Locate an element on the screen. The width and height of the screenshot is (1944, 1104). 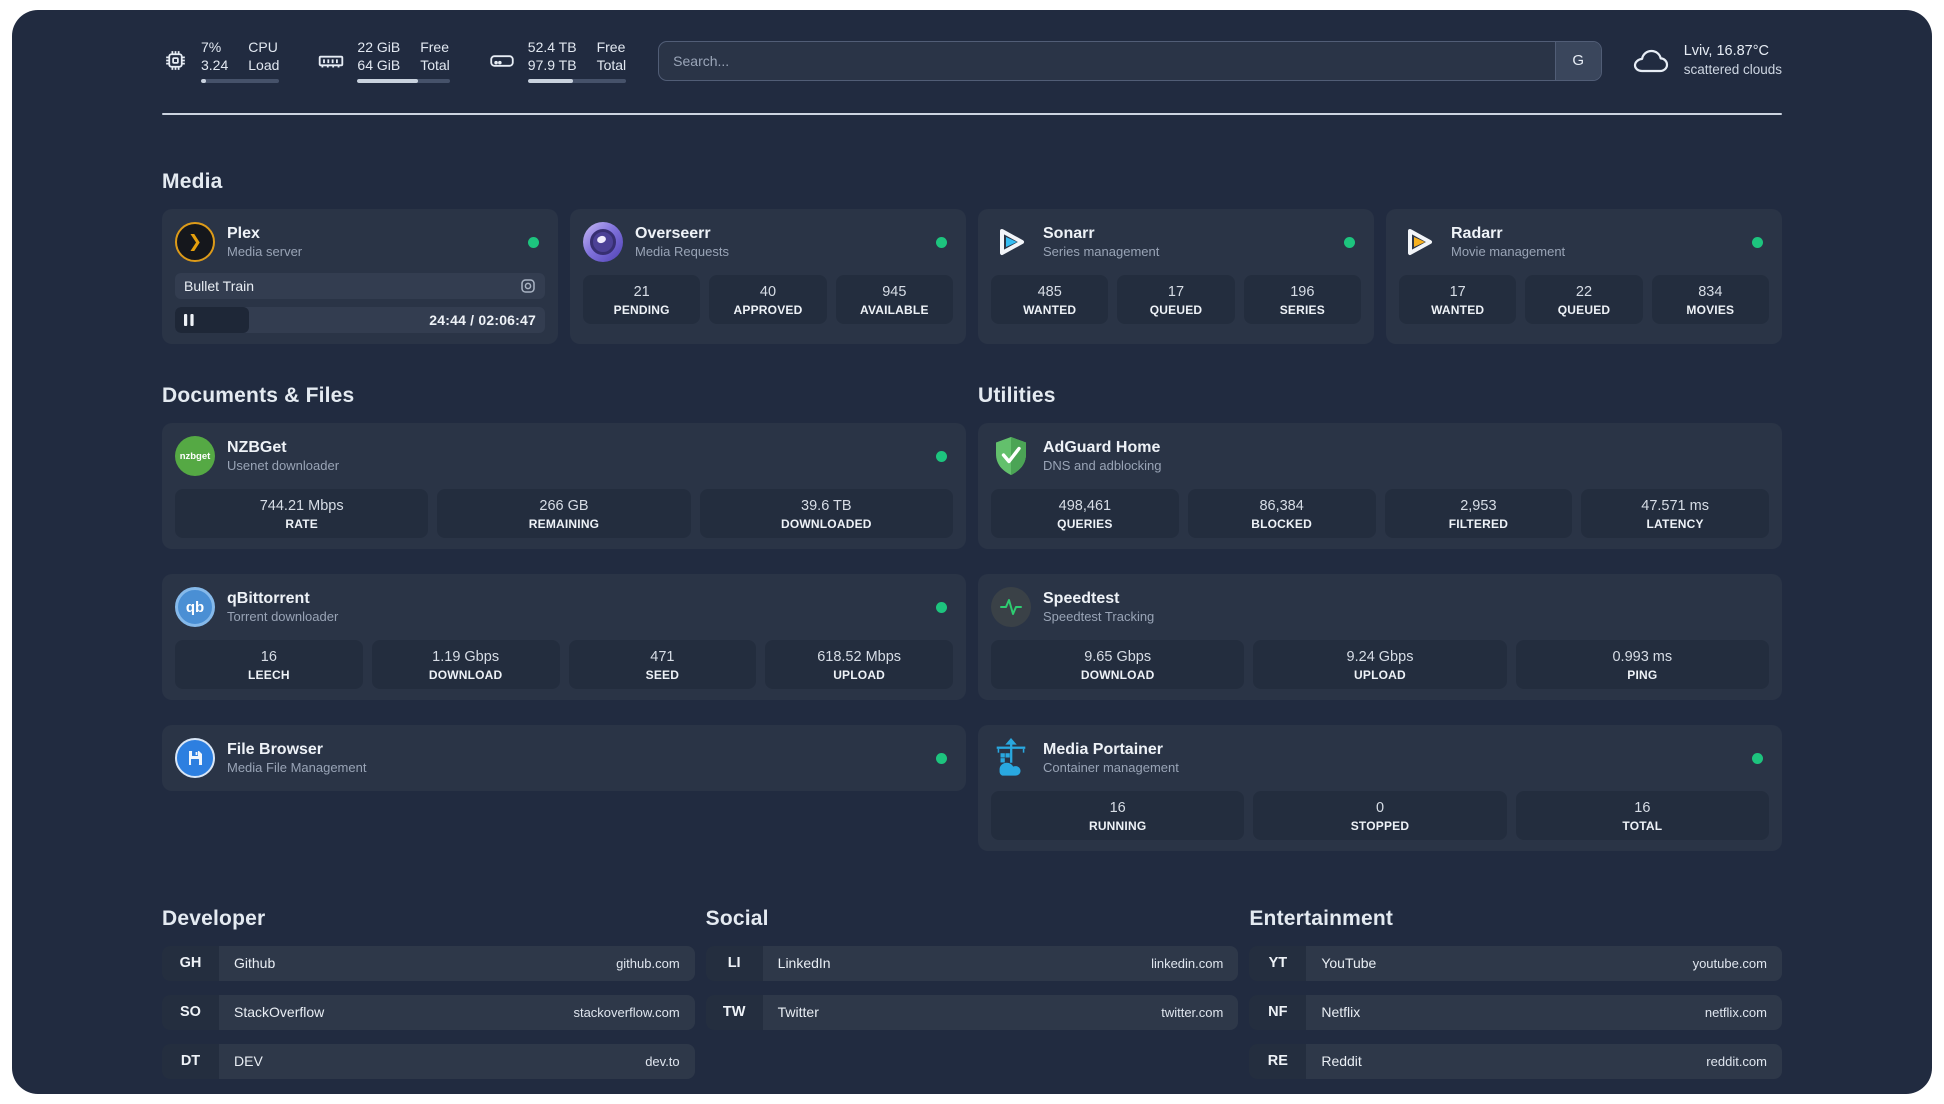
link-stackoverflow: SO StackOverflow stackoverflow.com is located at coordinates (428, 1012).